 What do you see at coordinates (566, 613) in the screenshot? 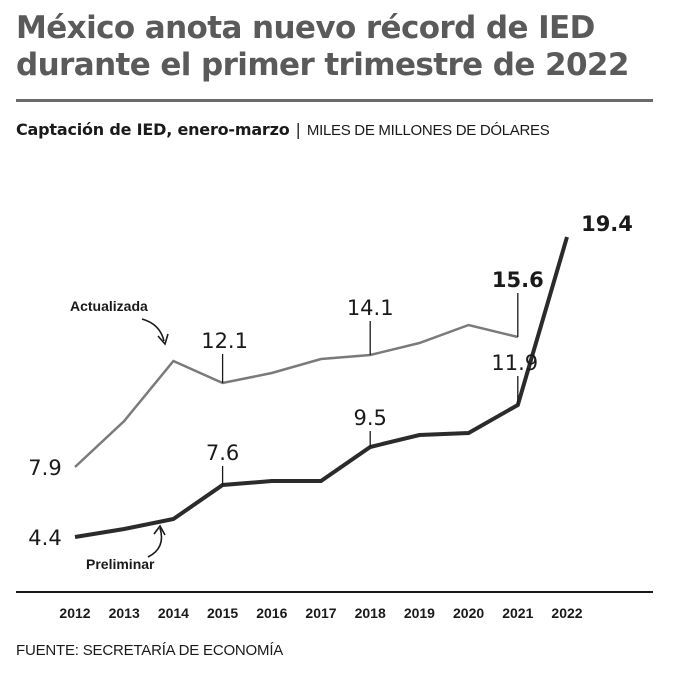
I see `x-tick-2022: 2022` at bounding box center [566, 613].